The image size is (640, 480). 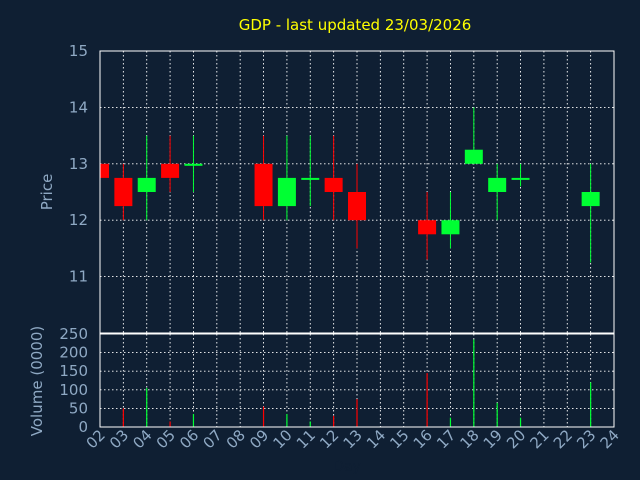 I want to click on price-y-tick-label: 14, so click(x=78, y=107).